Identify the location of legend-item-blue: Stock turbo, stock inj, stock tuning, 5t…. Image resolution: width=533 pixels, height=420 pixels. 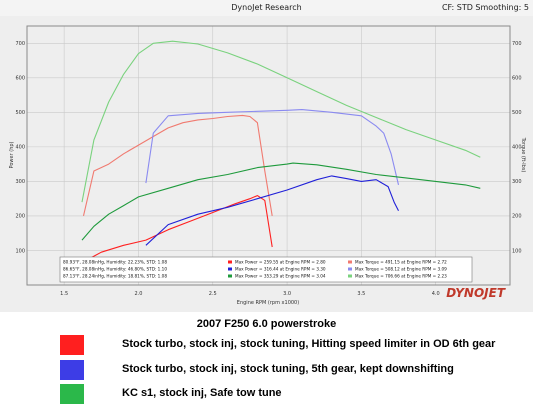
(295, 370).